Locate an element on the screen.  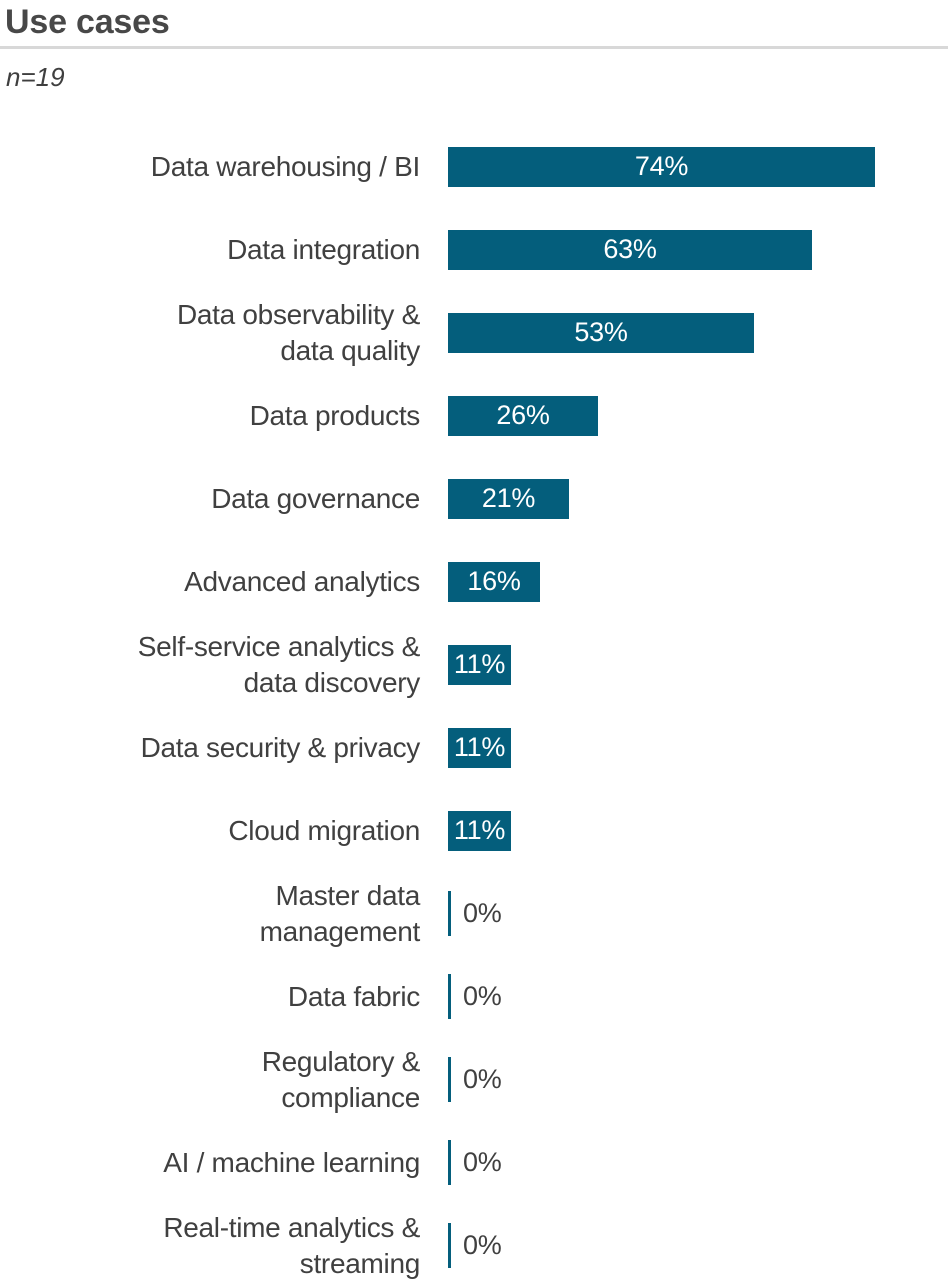
value-label: 21% is located at coordinates (508, 498).